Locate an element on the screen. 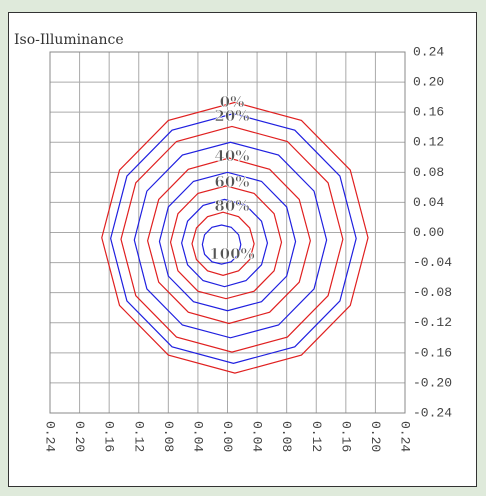 The height and width of the screenshot is (496, 486). y-tick-label: -0.16 is located at coordinates (432, 352).